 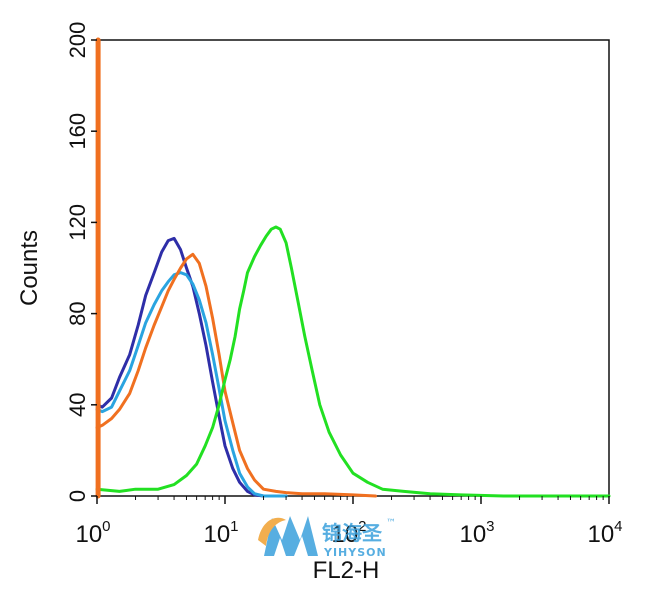 I want to click on y-tick-label: 80, so click(x=77, y=313).